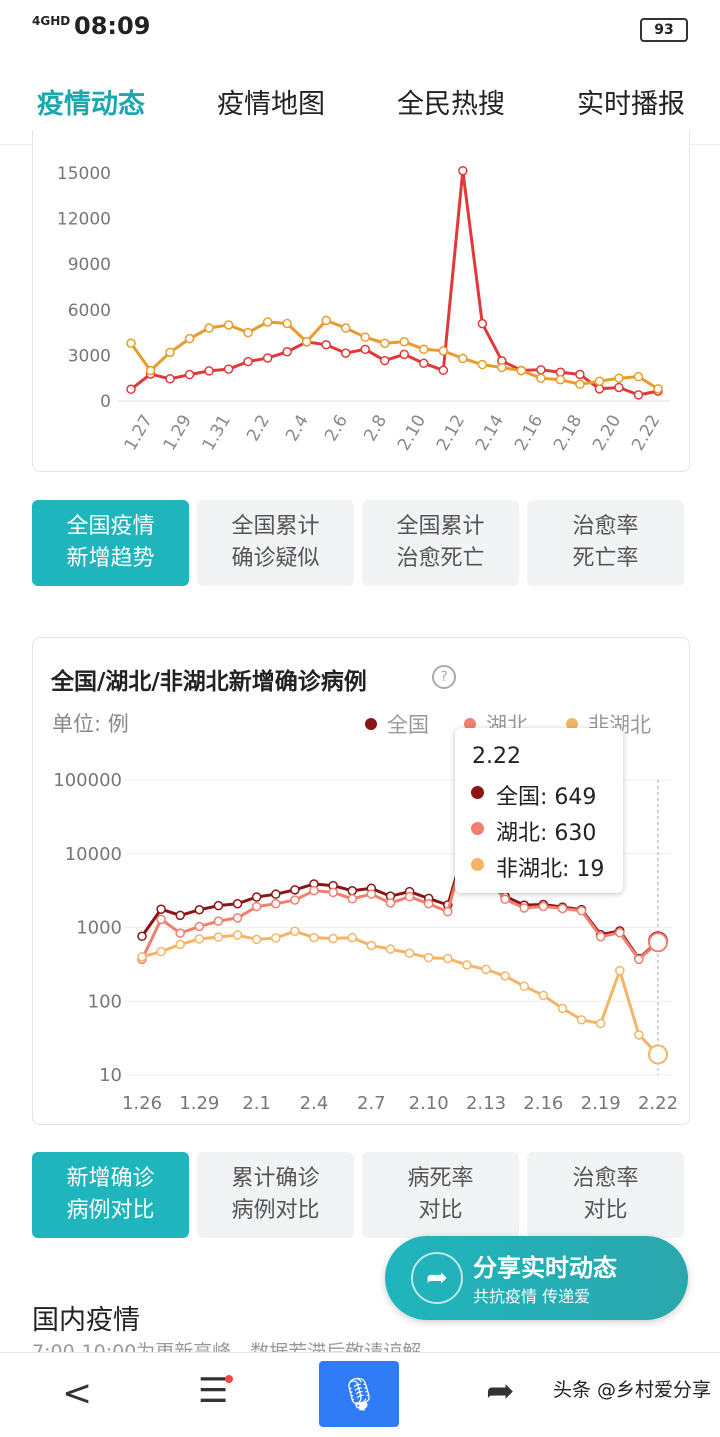 This screenshot has height=1437, width=720. What do you see at coordinates (664, 30) in the screenshot?
I see `battery: 93` at bounding box center [664, 30].